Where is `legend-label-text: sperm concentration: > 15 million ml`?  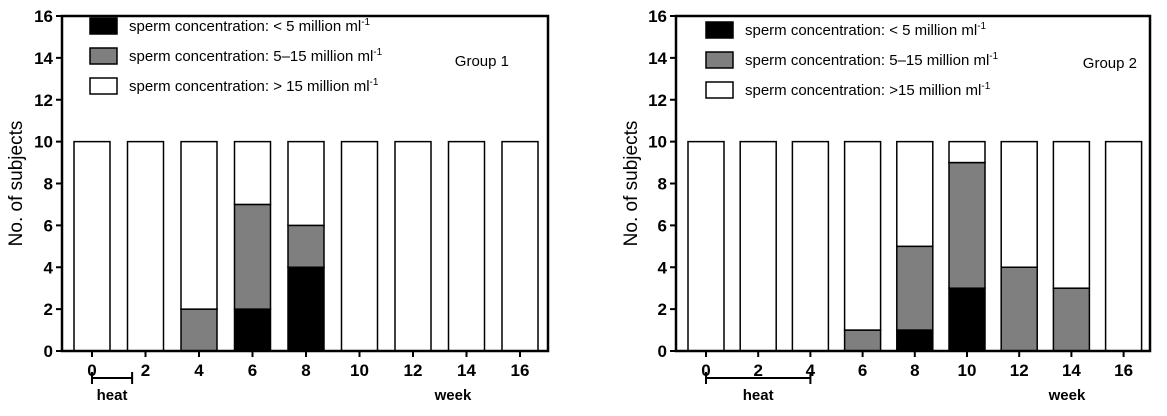
legend-label-text: sperm concentration: > 15 million ml is located at coordinates (249, 86).